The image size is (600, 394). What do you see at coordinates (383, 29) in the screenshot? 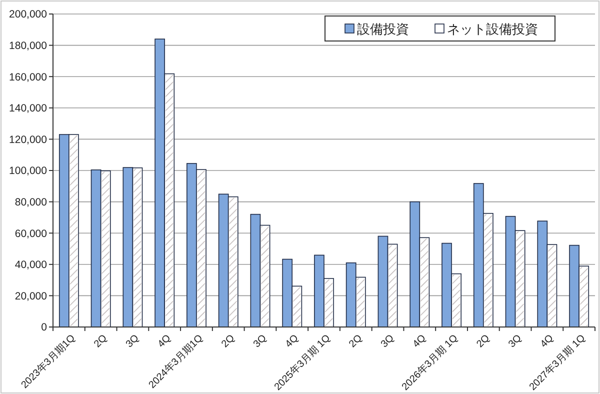
I see `legend-label: 設備投資` at bounding box center [383, 29].